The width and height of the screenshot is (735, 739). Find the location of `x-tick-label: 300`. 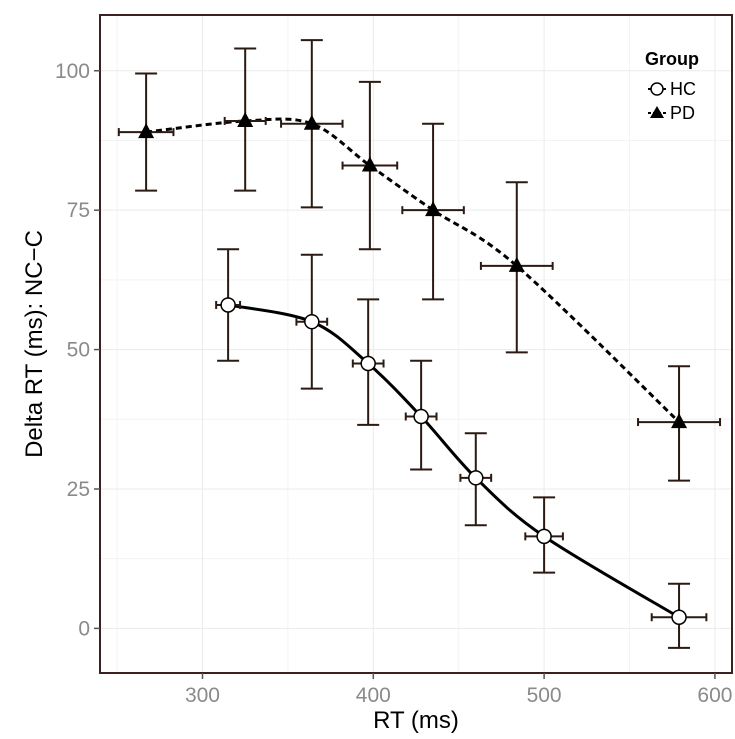

x-tick-label: 300 is located at coordinates (202, 695).